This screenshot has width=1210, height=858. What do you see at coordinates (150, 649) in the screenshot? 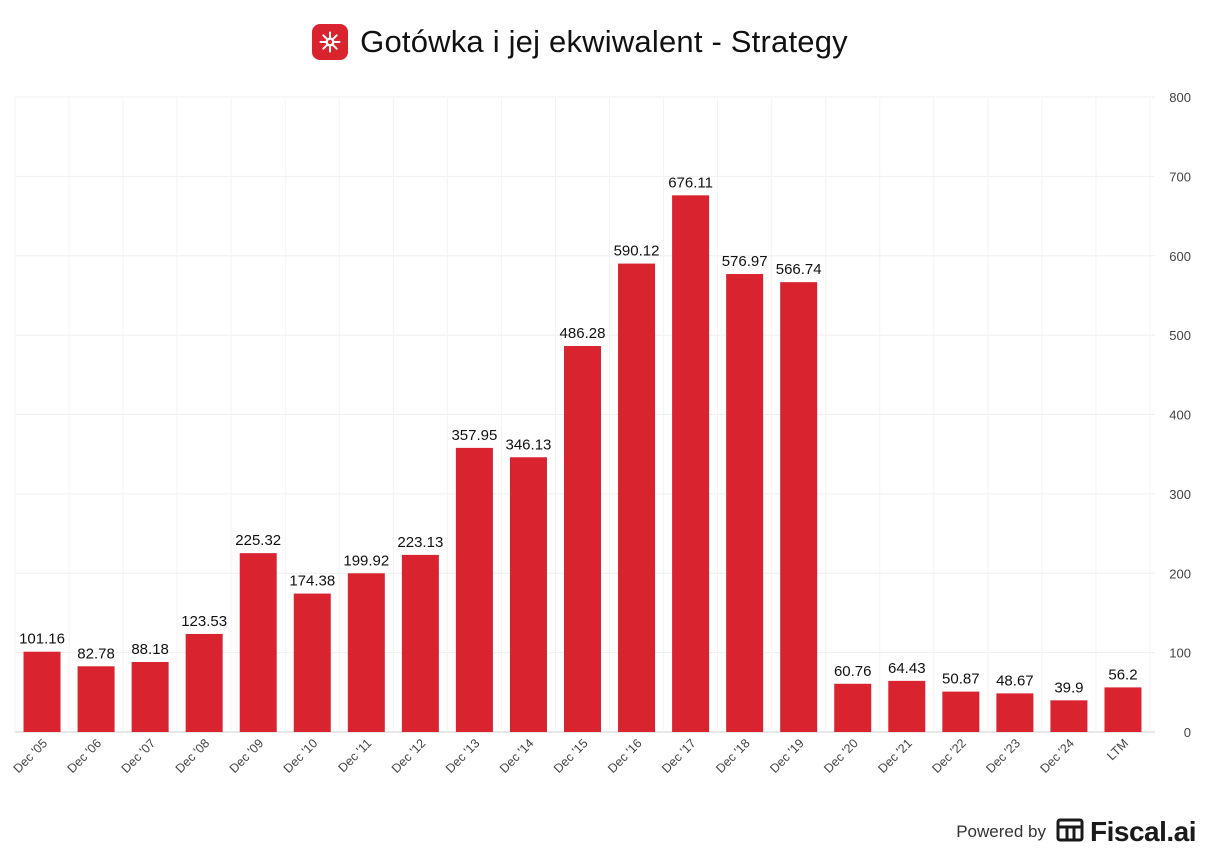
I see `bar-value-label: 88.18` at bounding box center [150, 649].